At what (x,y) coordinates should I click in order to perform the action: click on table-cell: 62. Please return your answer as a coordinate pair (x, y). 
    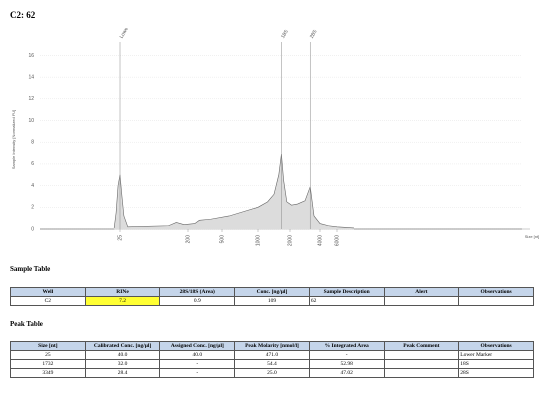
    Looking at the image, I should click on (346, 301).